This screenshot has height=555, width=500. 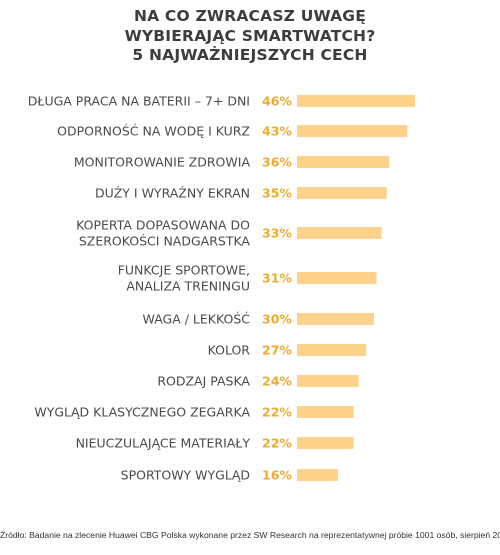 I want to click on category-label: MONITOROWANIE ZDROWIA, so click(x=162, y=162).